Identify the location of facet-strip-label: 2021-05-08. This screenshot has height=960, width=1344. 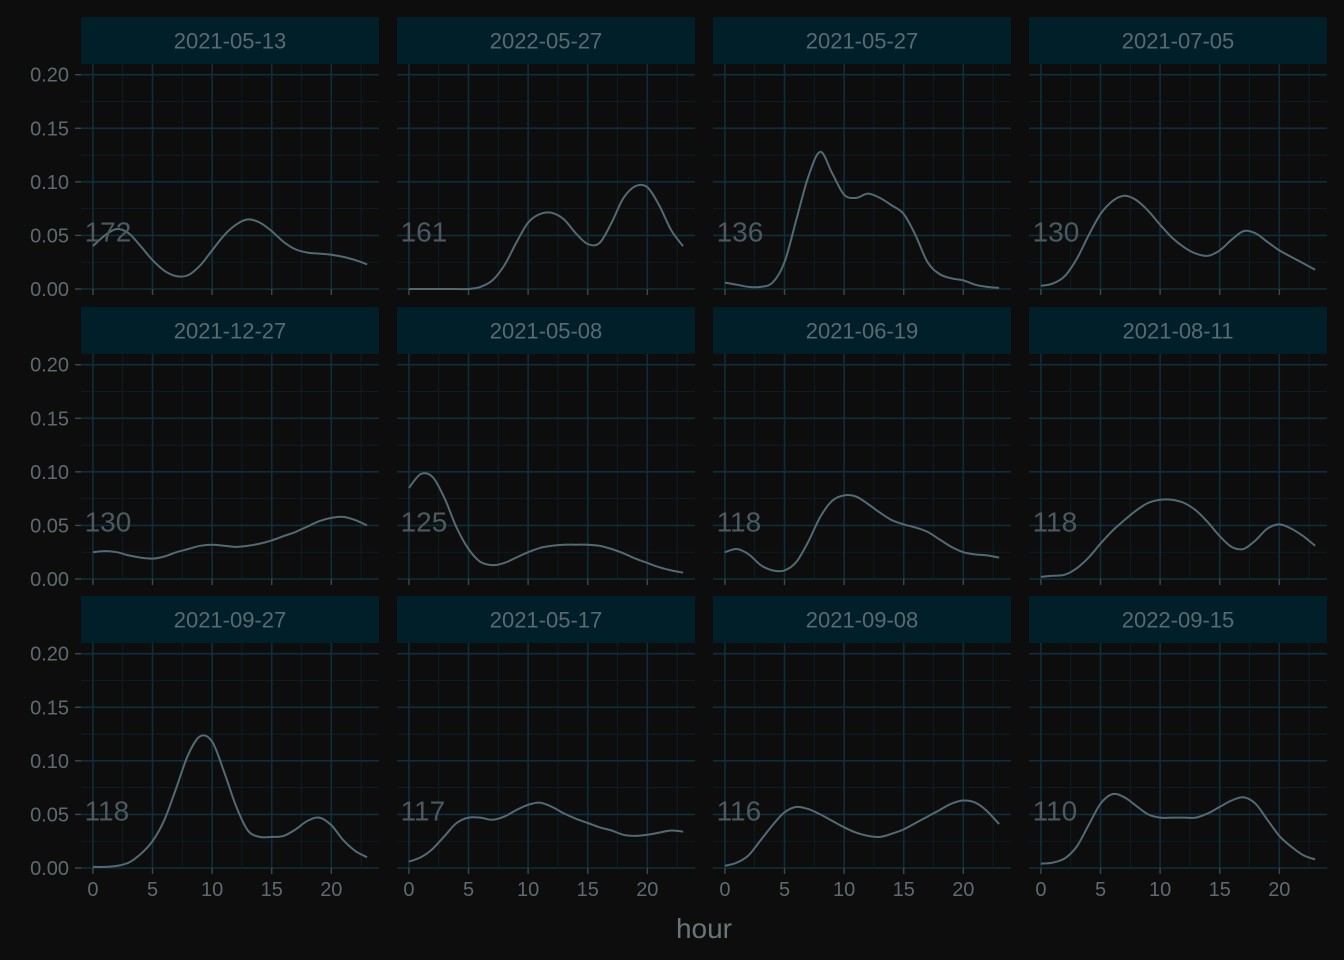
(546, 331).